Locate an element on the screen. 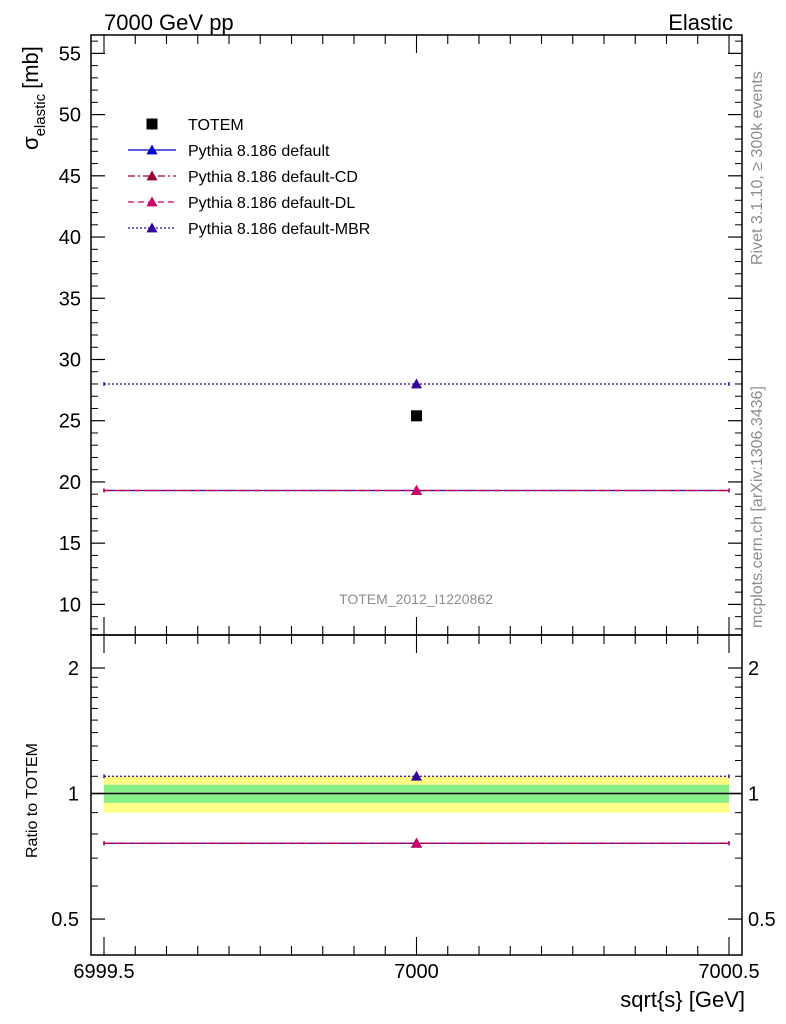 The width and height of the screenshot is (786, 1024). main-ytick-label-6: 40 is located at coordinates (70, 238).